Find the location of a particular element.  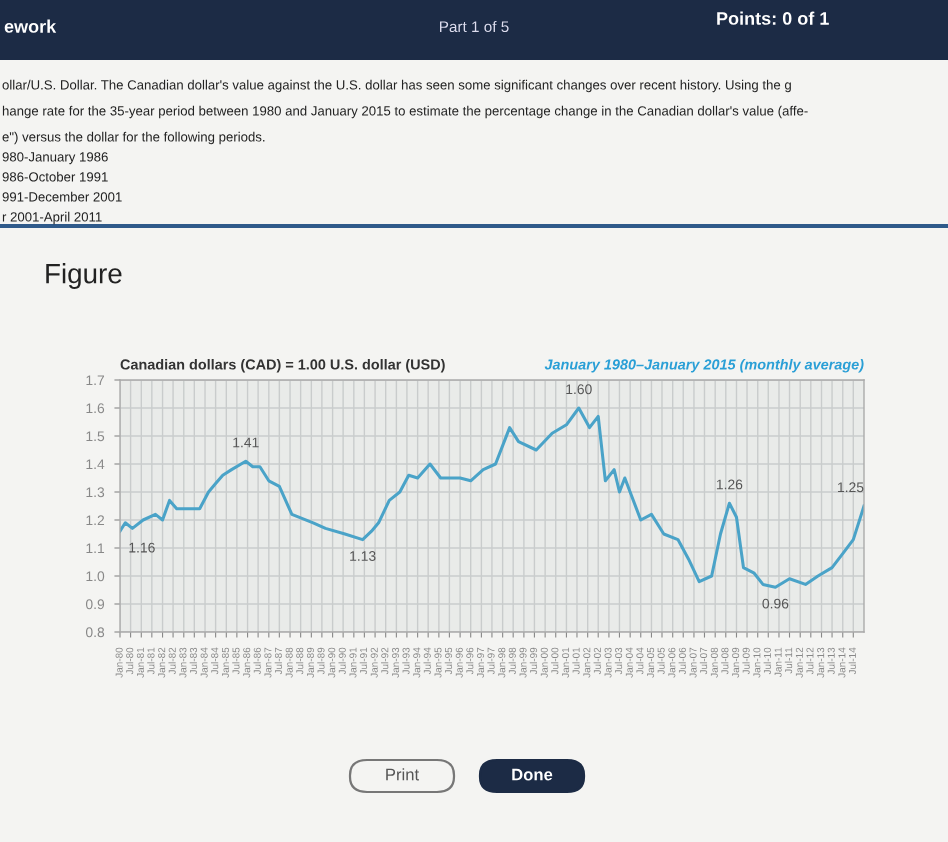

text: Points: 0 of 1 is located at coordinates (773, 18).